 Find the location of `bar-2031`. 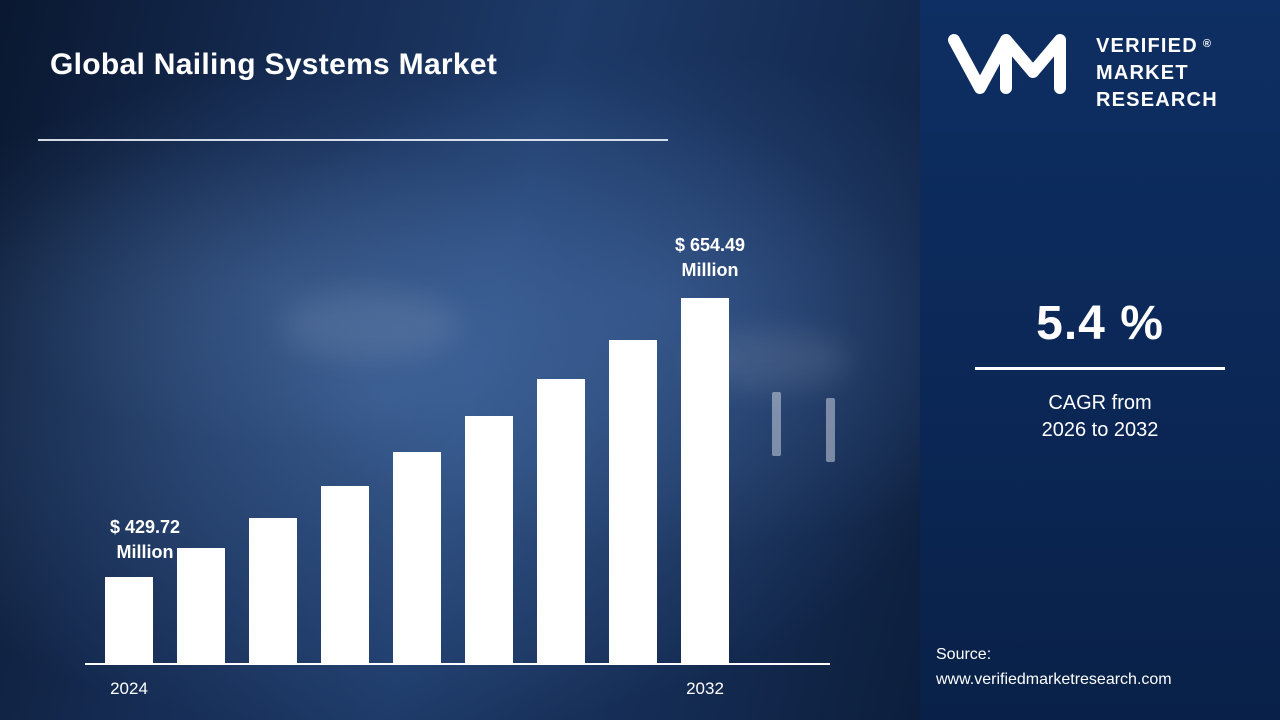

bar-2031 is located at coordinates (633, 501).